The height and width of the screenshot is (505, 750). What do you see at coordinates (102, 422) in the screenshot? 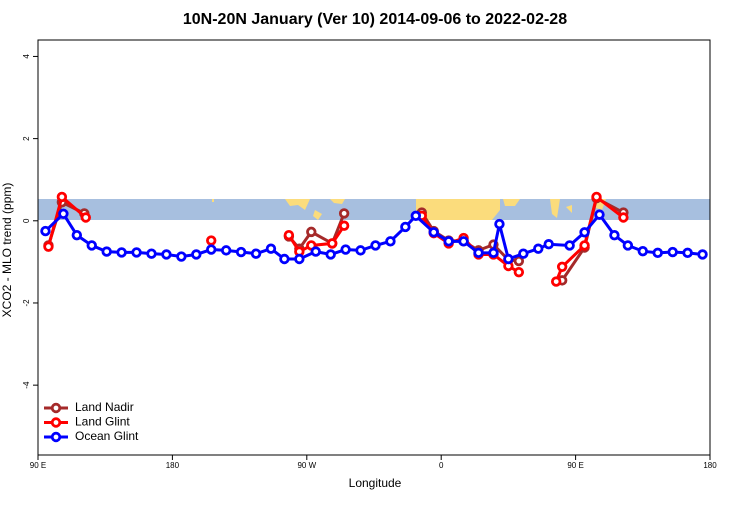
I see `legend-label: Land Glint` at bounding box center [102, 422].